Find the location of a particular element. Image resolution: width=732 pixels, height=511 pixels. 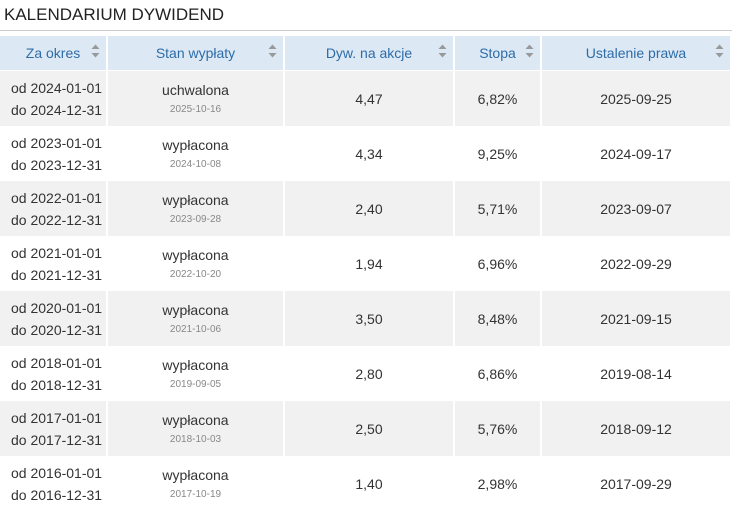

table-cell: 5,76% is located at coordinates (498, 428).